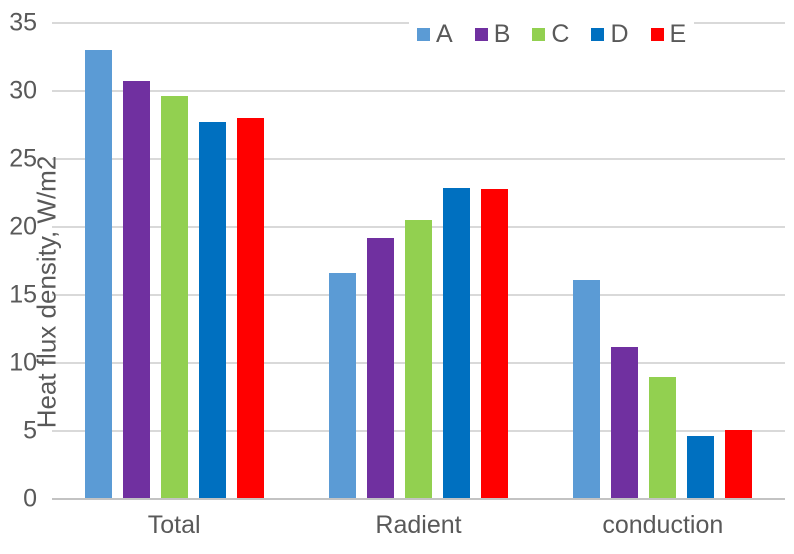 This screenshot has height=554, width=794. Describe the element at coordinates (418, 359) in the screenshot. I see `bar-c-radient` at that location.